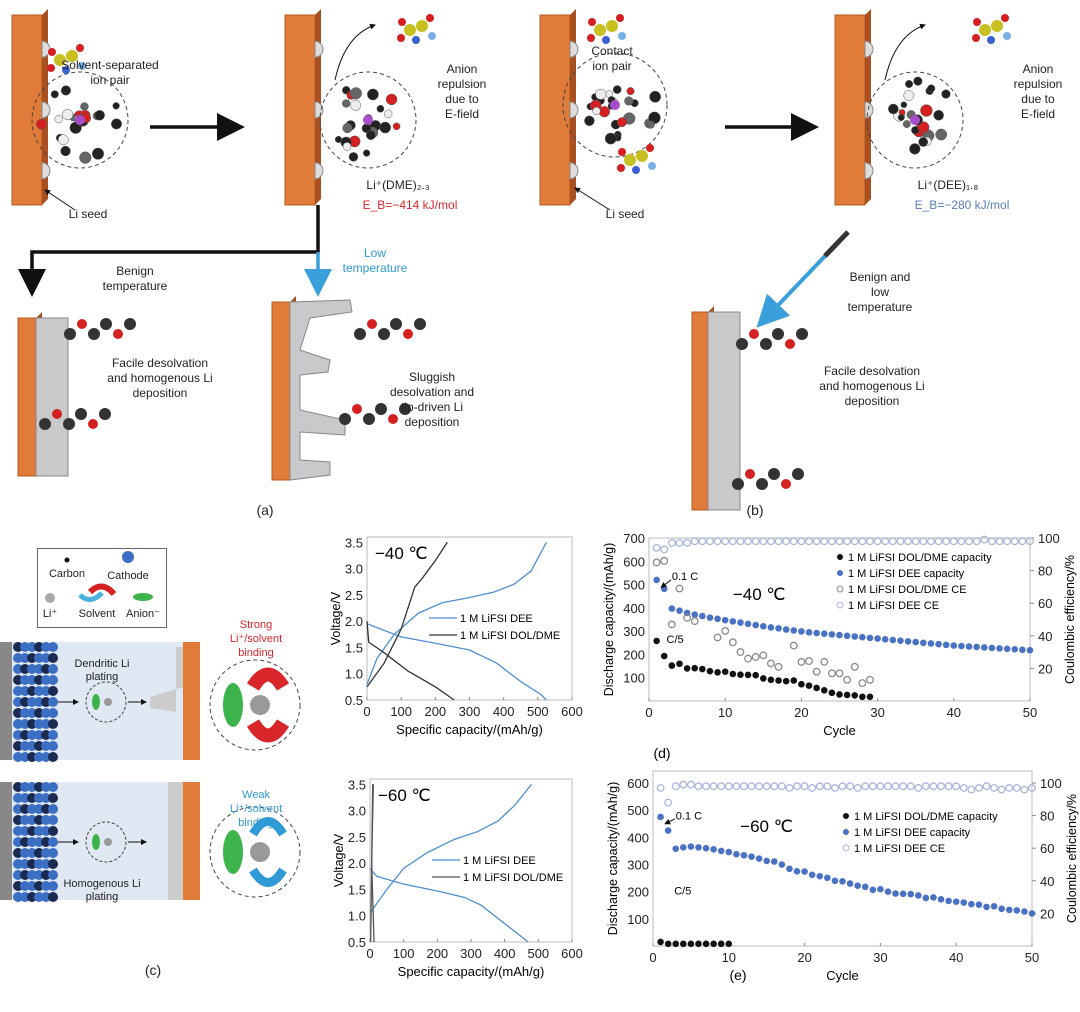 The width and height of the screenshot is (1080, 1012). I want to click on legend-cathode: Cathode, so click(128, 576).